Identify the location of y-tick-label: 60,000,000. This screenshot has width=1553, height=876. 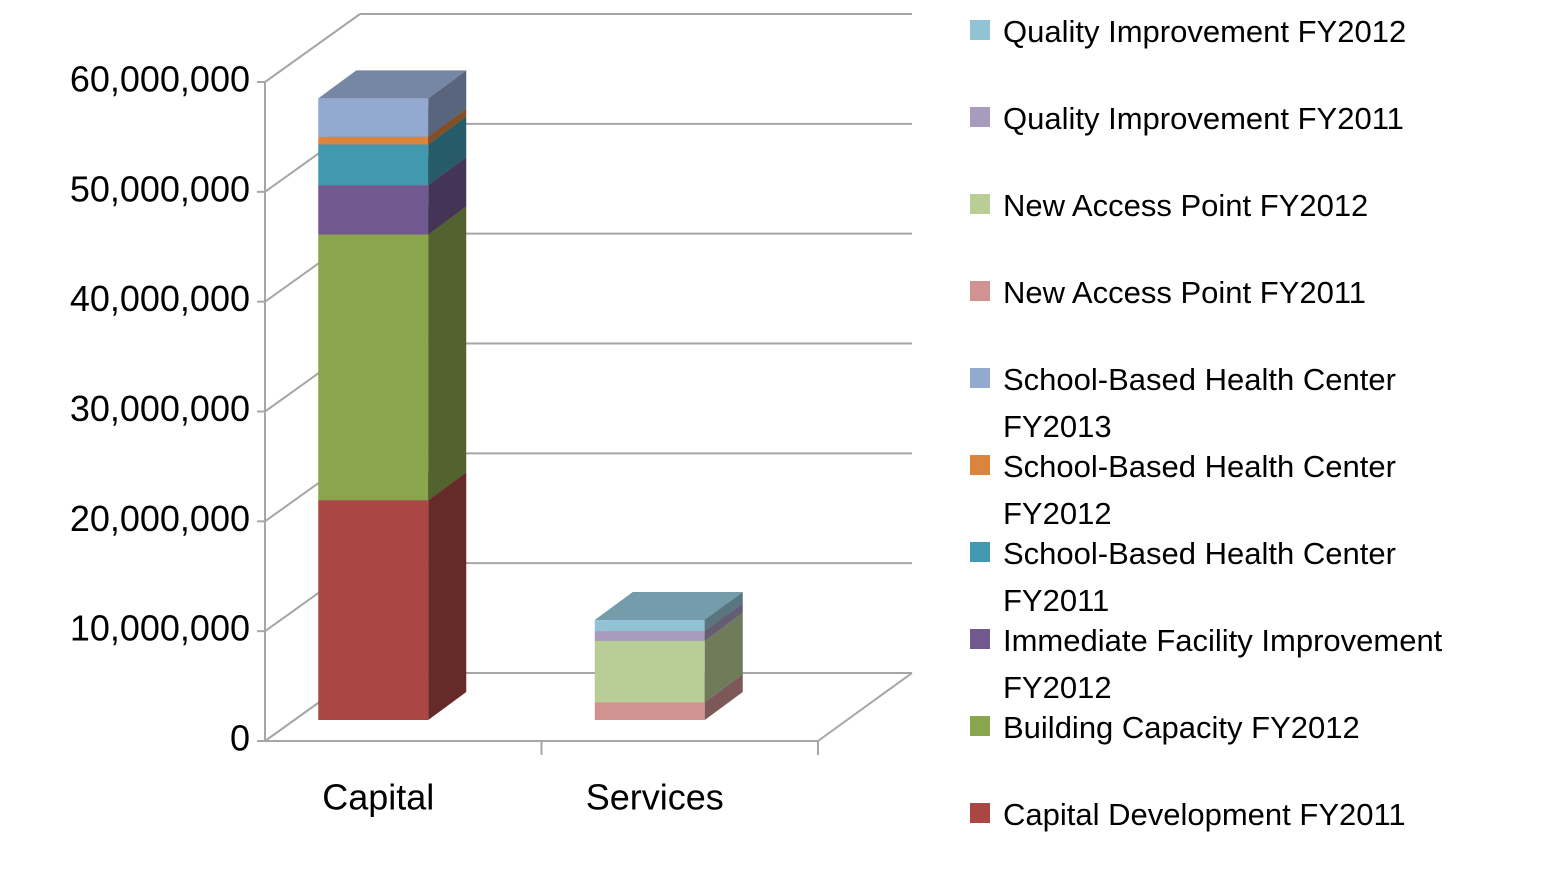
(160, 79).